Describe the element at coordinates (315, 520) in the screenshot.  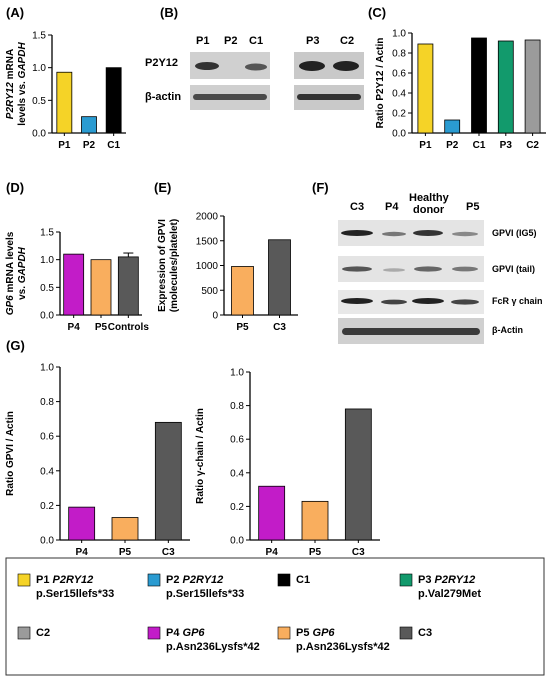
I see `bar-g2-p5` at that location.